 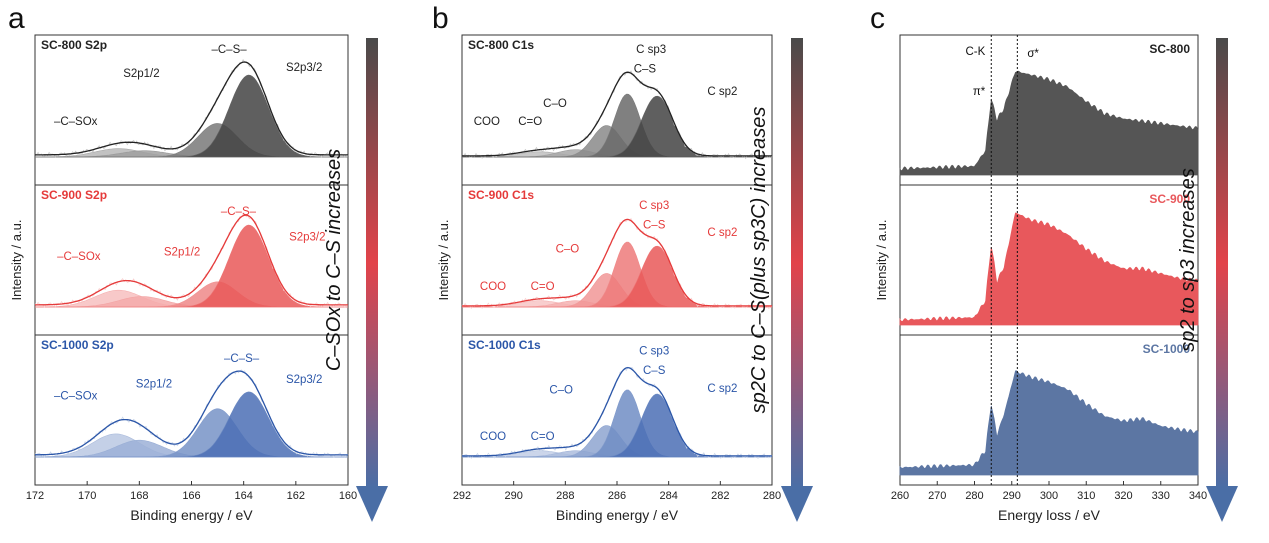 I want to click on subplot-2-2: SC-1000, so click(x=1049, y=410).